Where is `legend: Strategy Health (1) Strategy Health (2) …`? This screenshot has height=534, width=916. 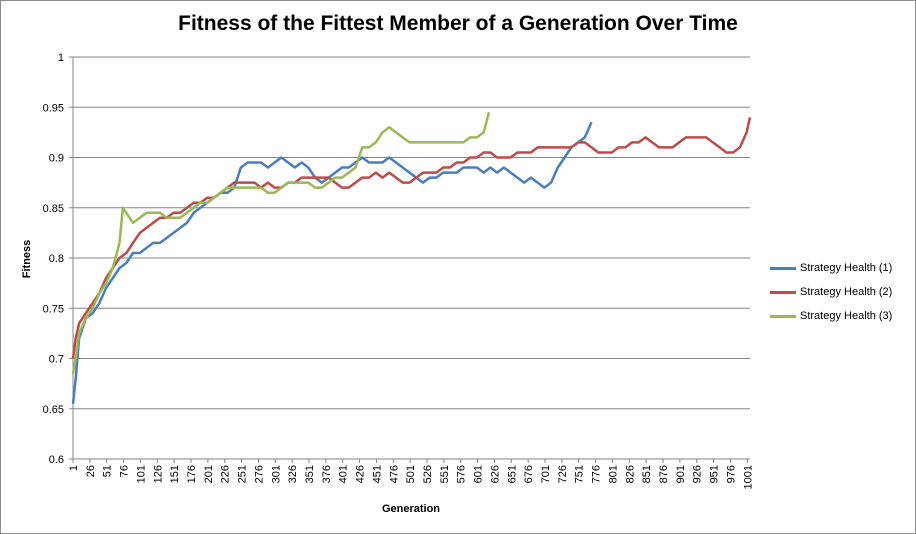
legend: Strategy Health (1) Strategy Health (2) … is located at coordinates (840, 292).